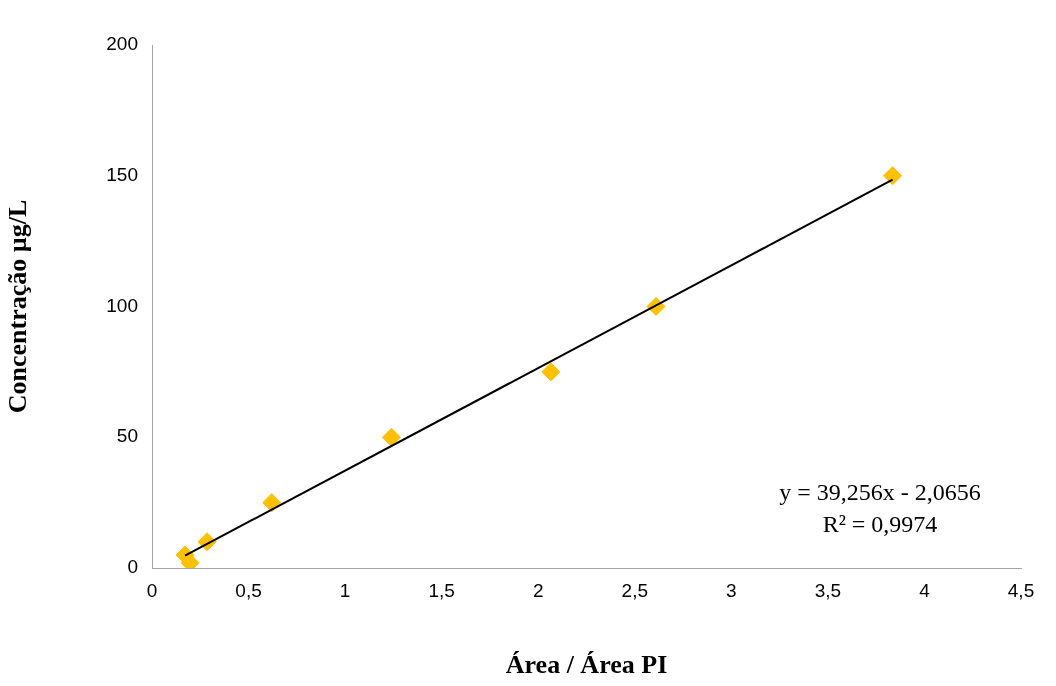  What do you see at coordinates (880, 492) in the screenshot?
I see `annotation: y = 39,256x - 2,0656` at bounding box center [880, 492].